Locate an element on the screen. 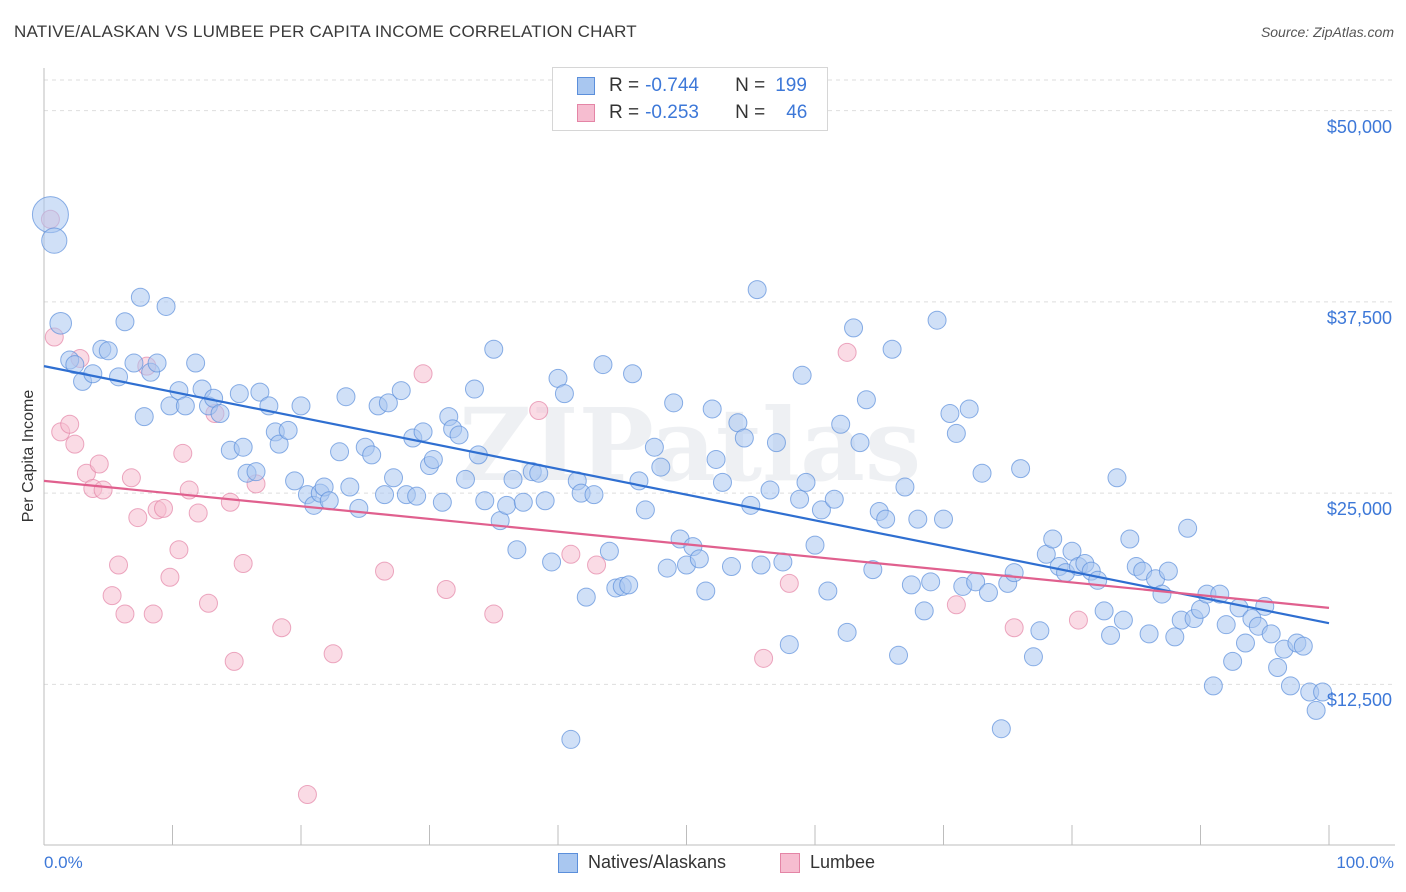  series-legend-lumbee: Lumbee is located at coordinates (827, 862).